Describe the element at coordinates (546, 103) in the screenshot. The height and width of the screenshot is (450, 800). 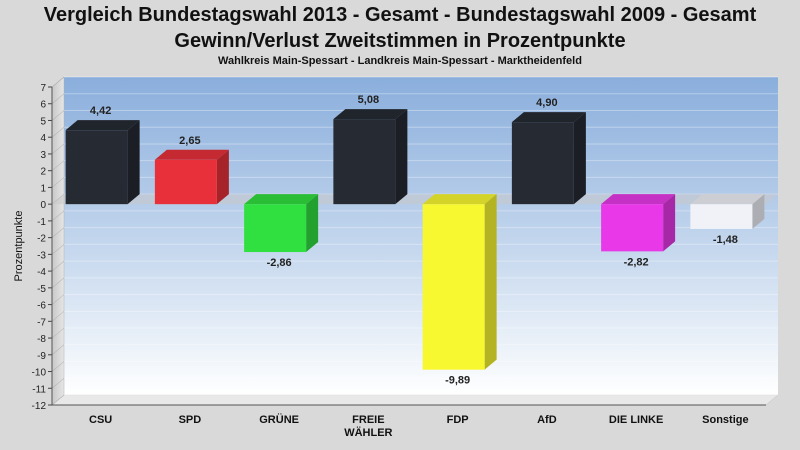
I see `data-label: 4,90` at that location.